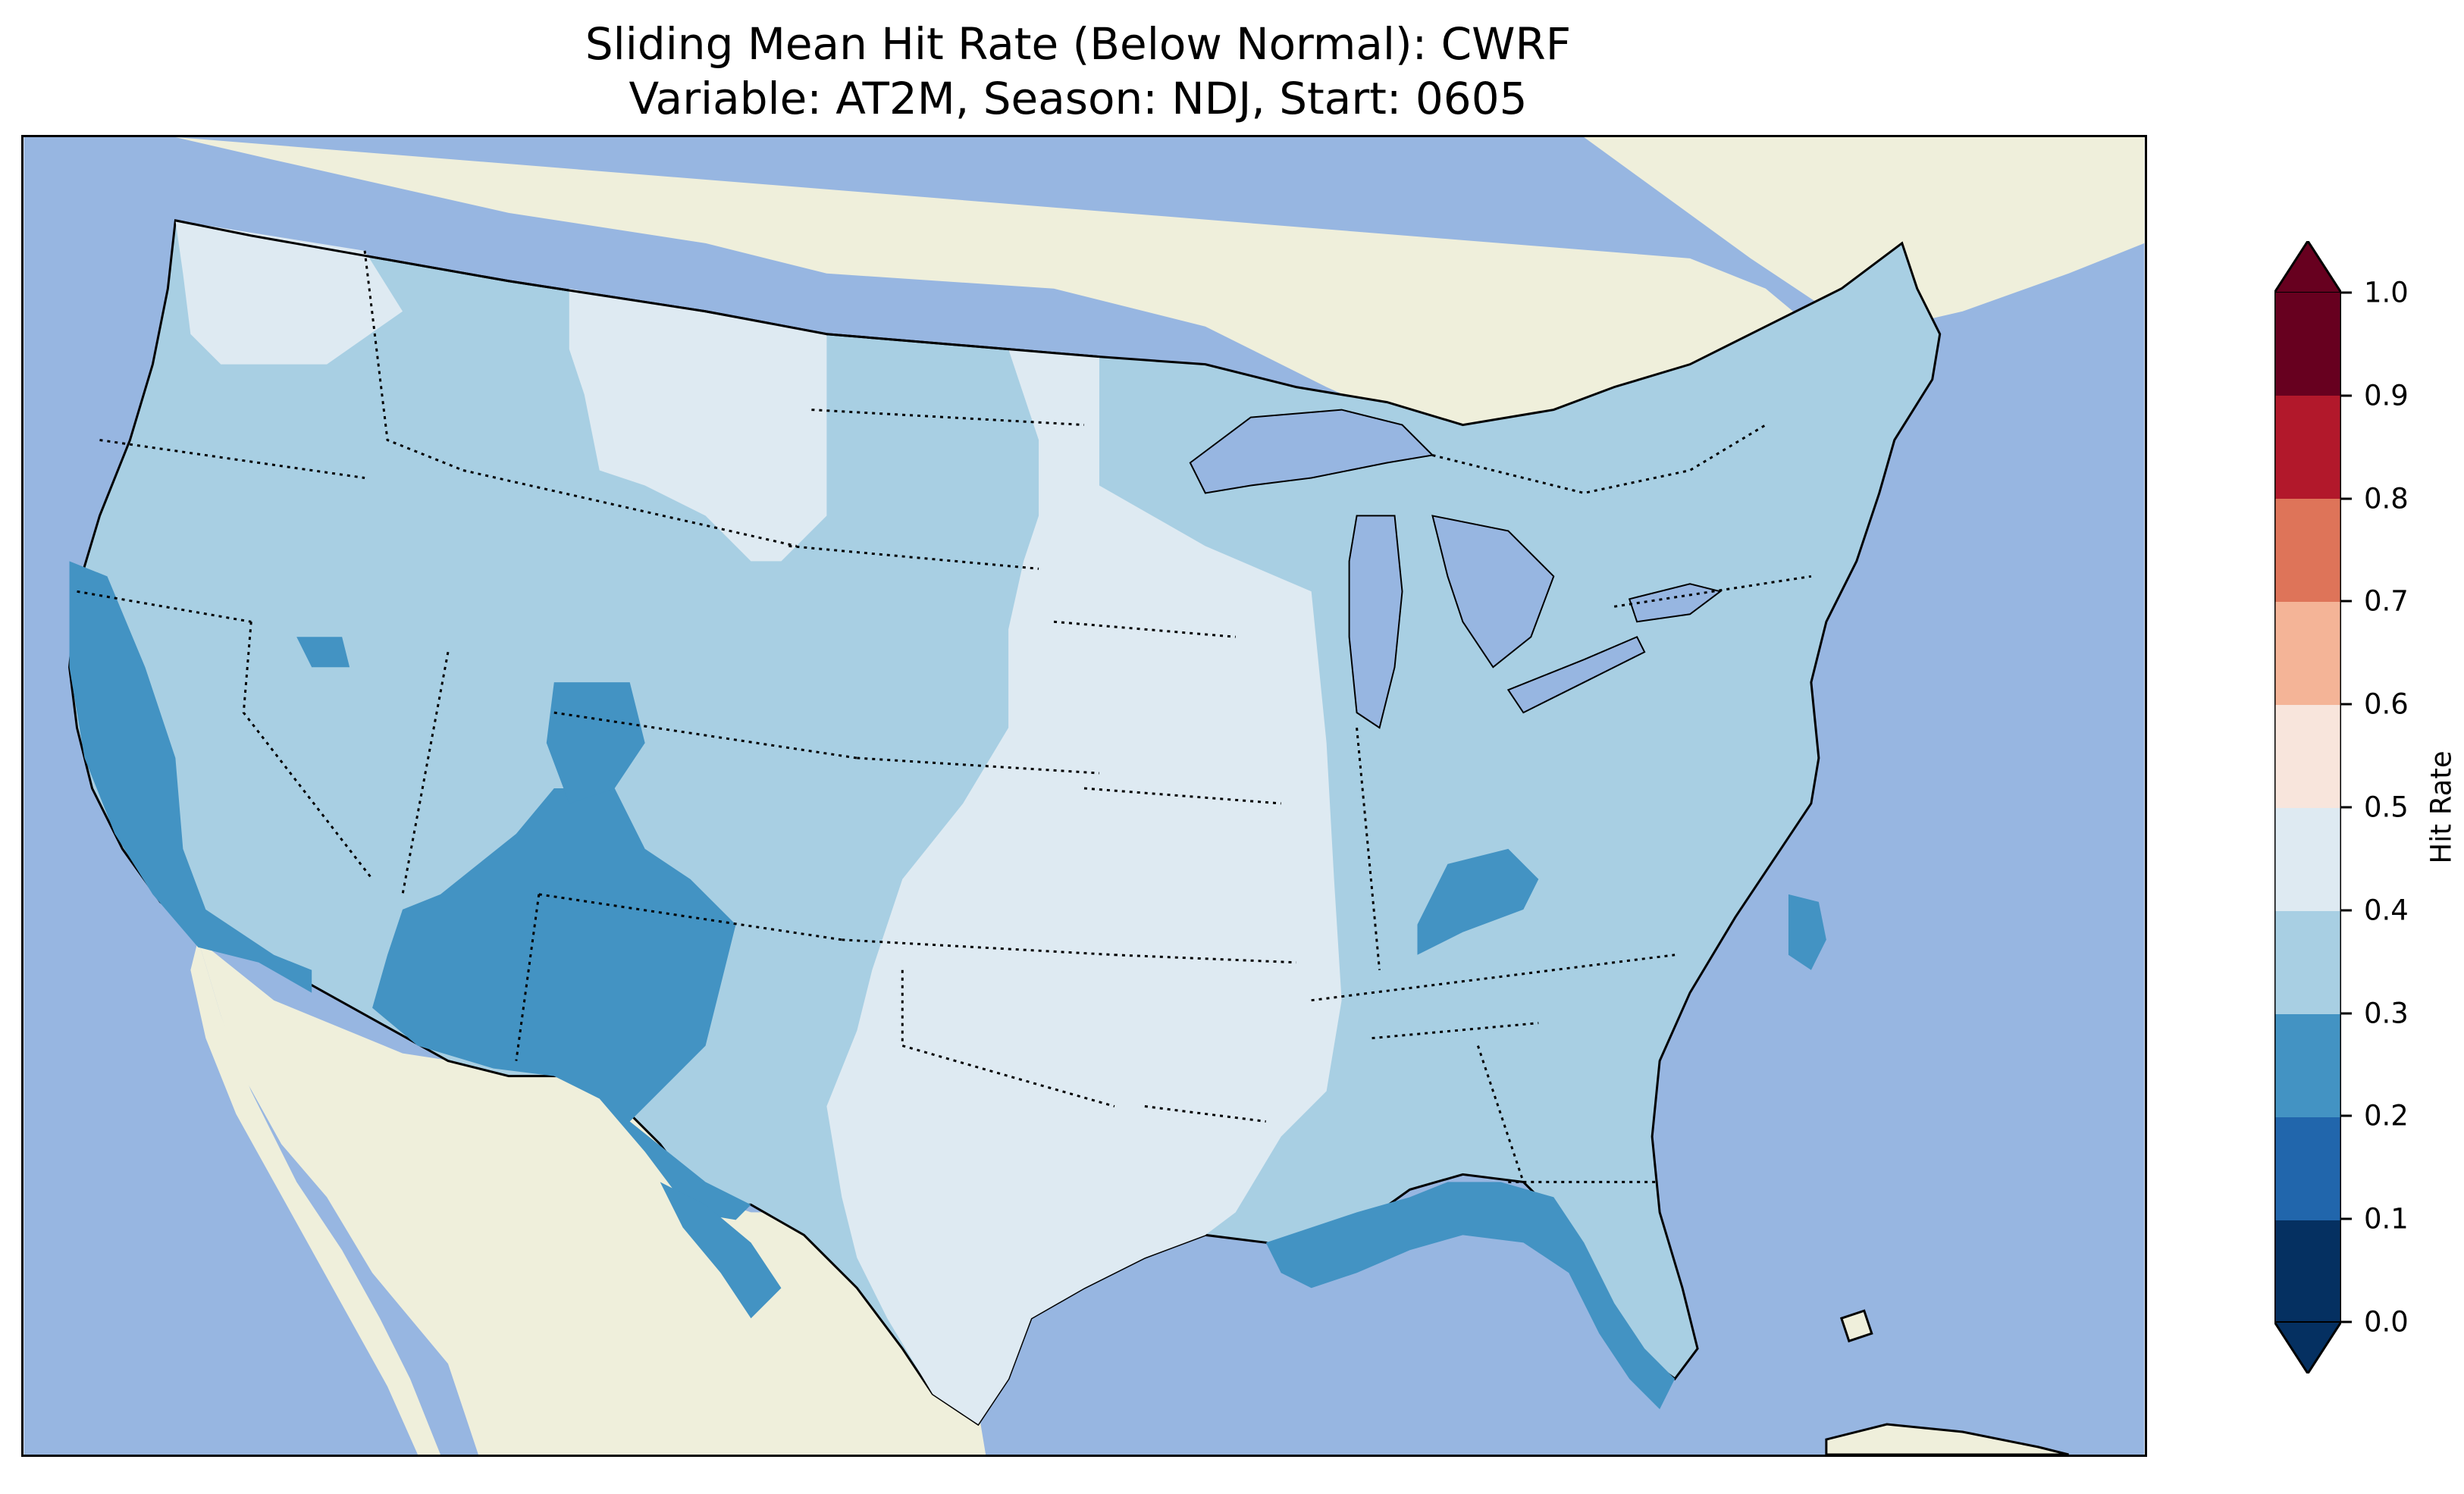 The width and height of the screenshot is (2464, 1494). Describe the element at coordinates (2387, 910) in the screenshot. I see `colorbar-tick-label: 0.4` at that location.